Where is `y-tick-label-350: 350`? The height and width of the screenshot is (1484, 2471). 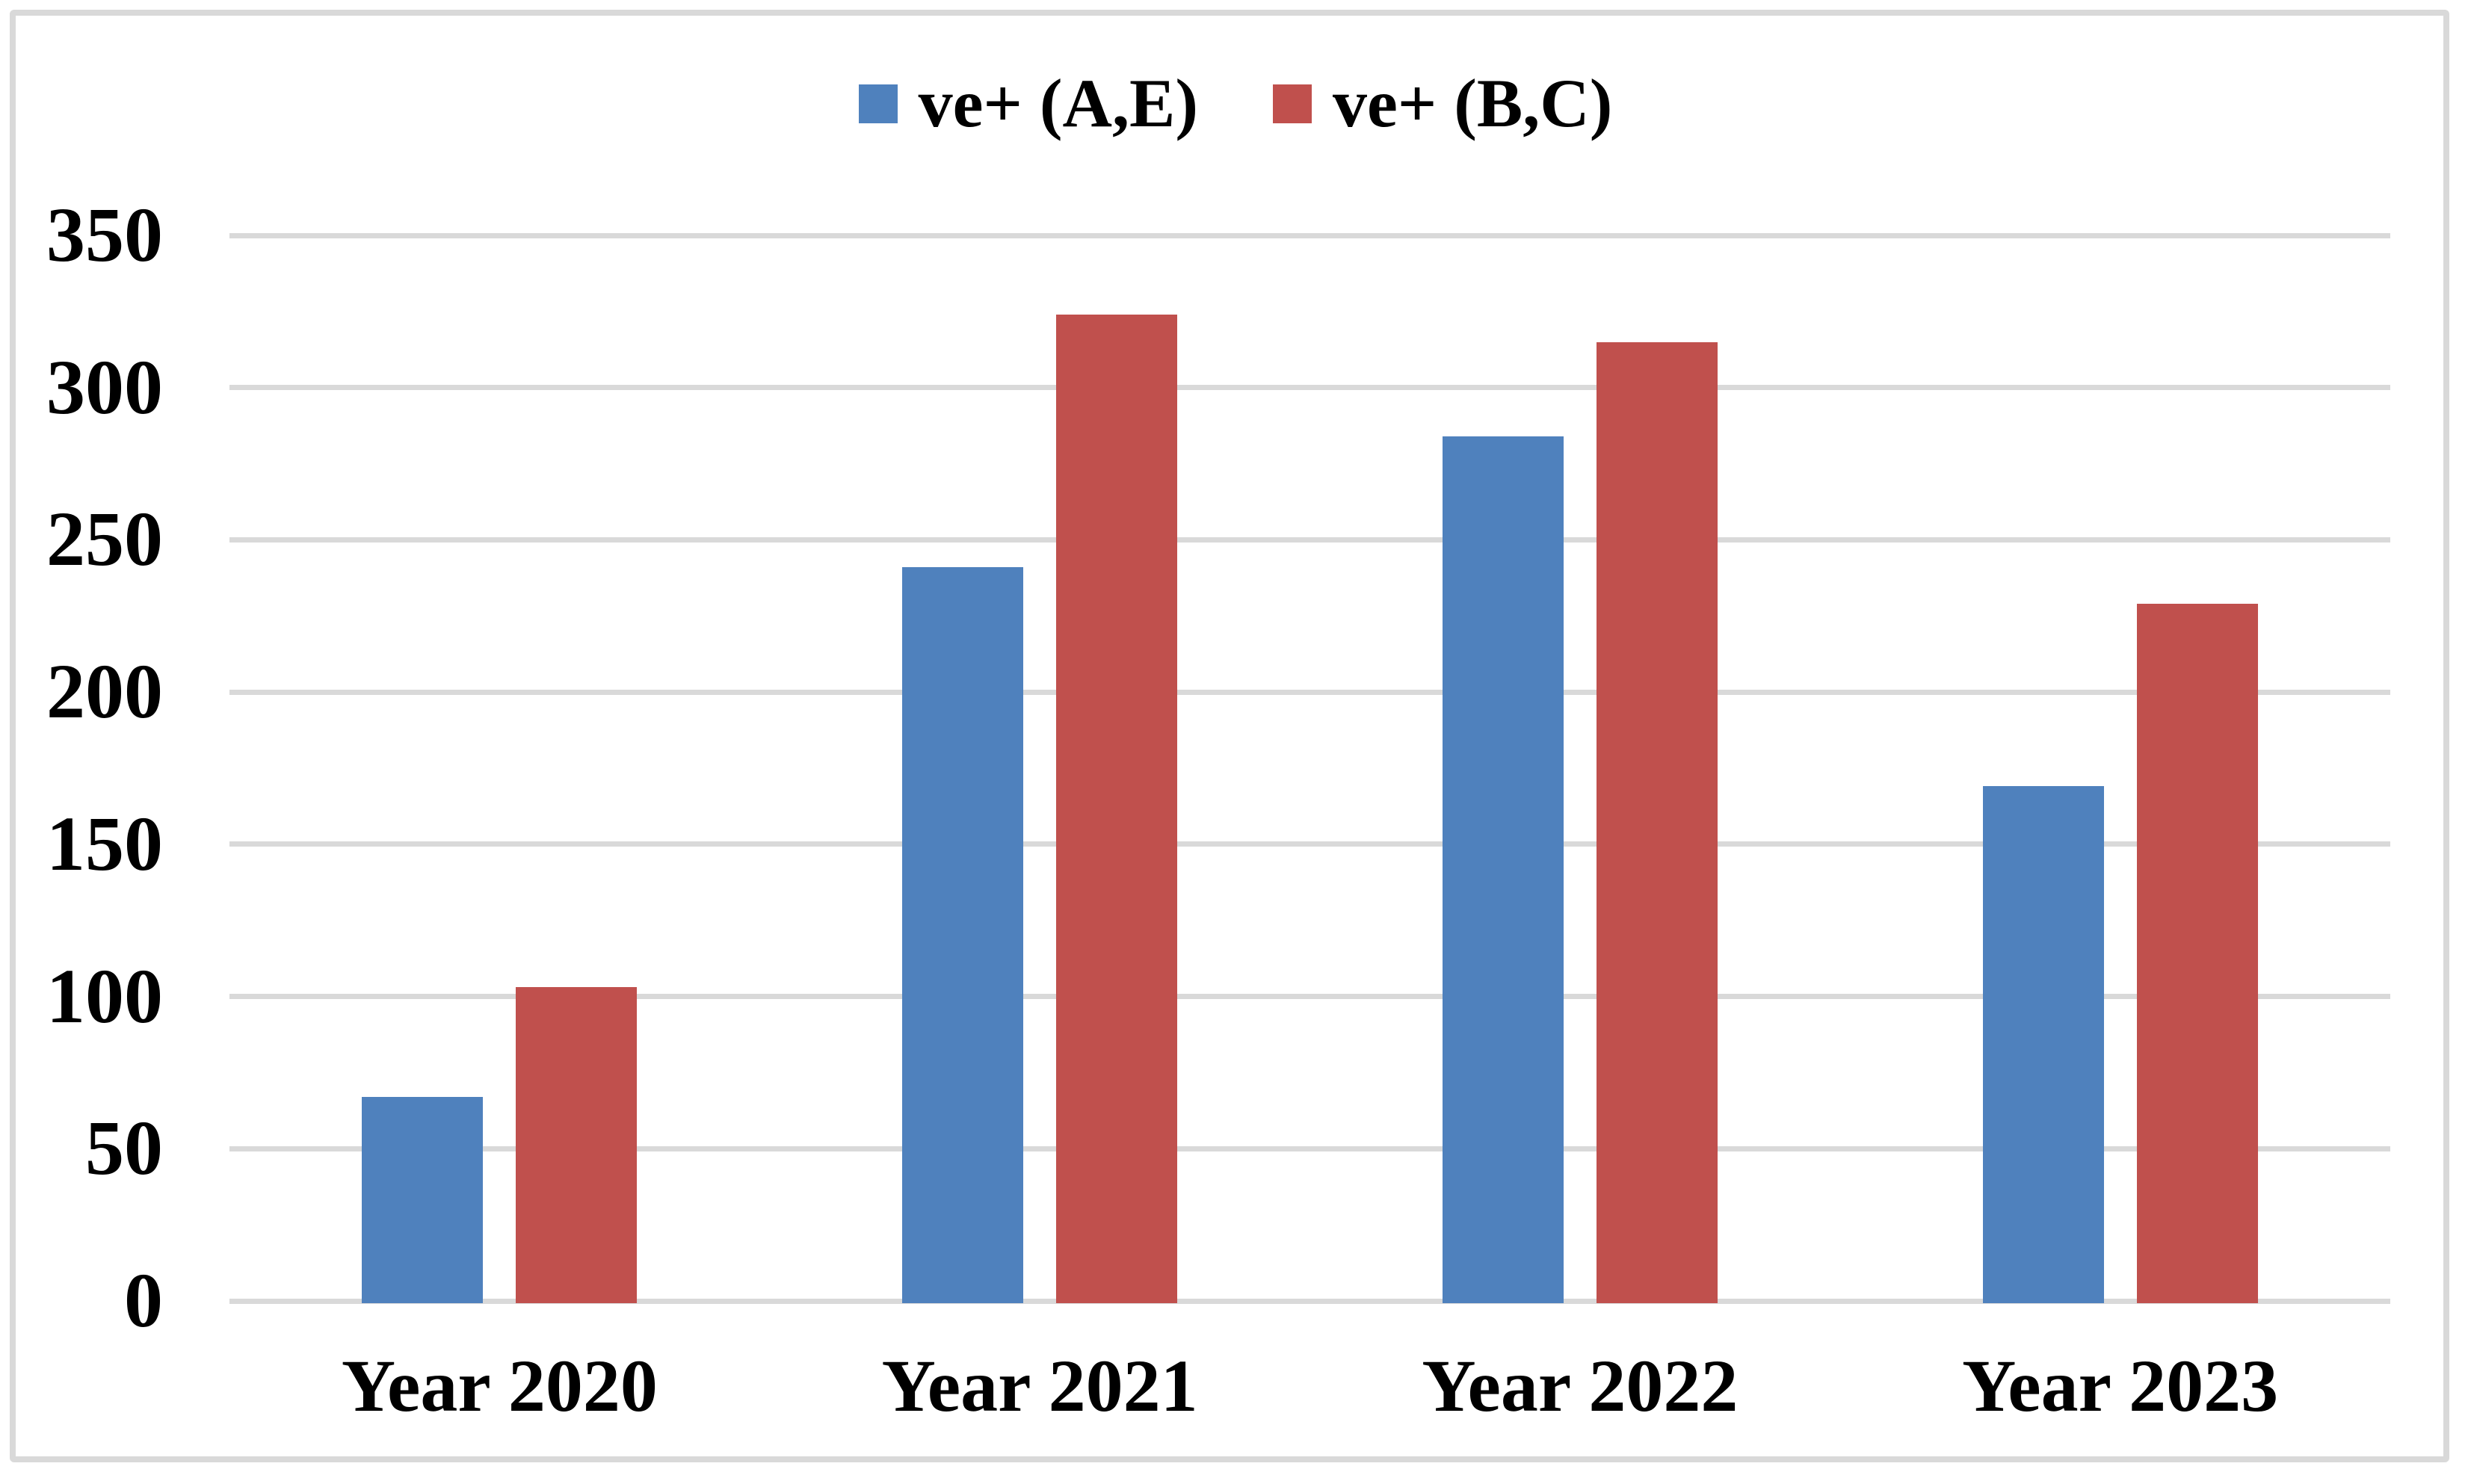
y-tick-label-350: 350 is located at coordinates (104, 235).